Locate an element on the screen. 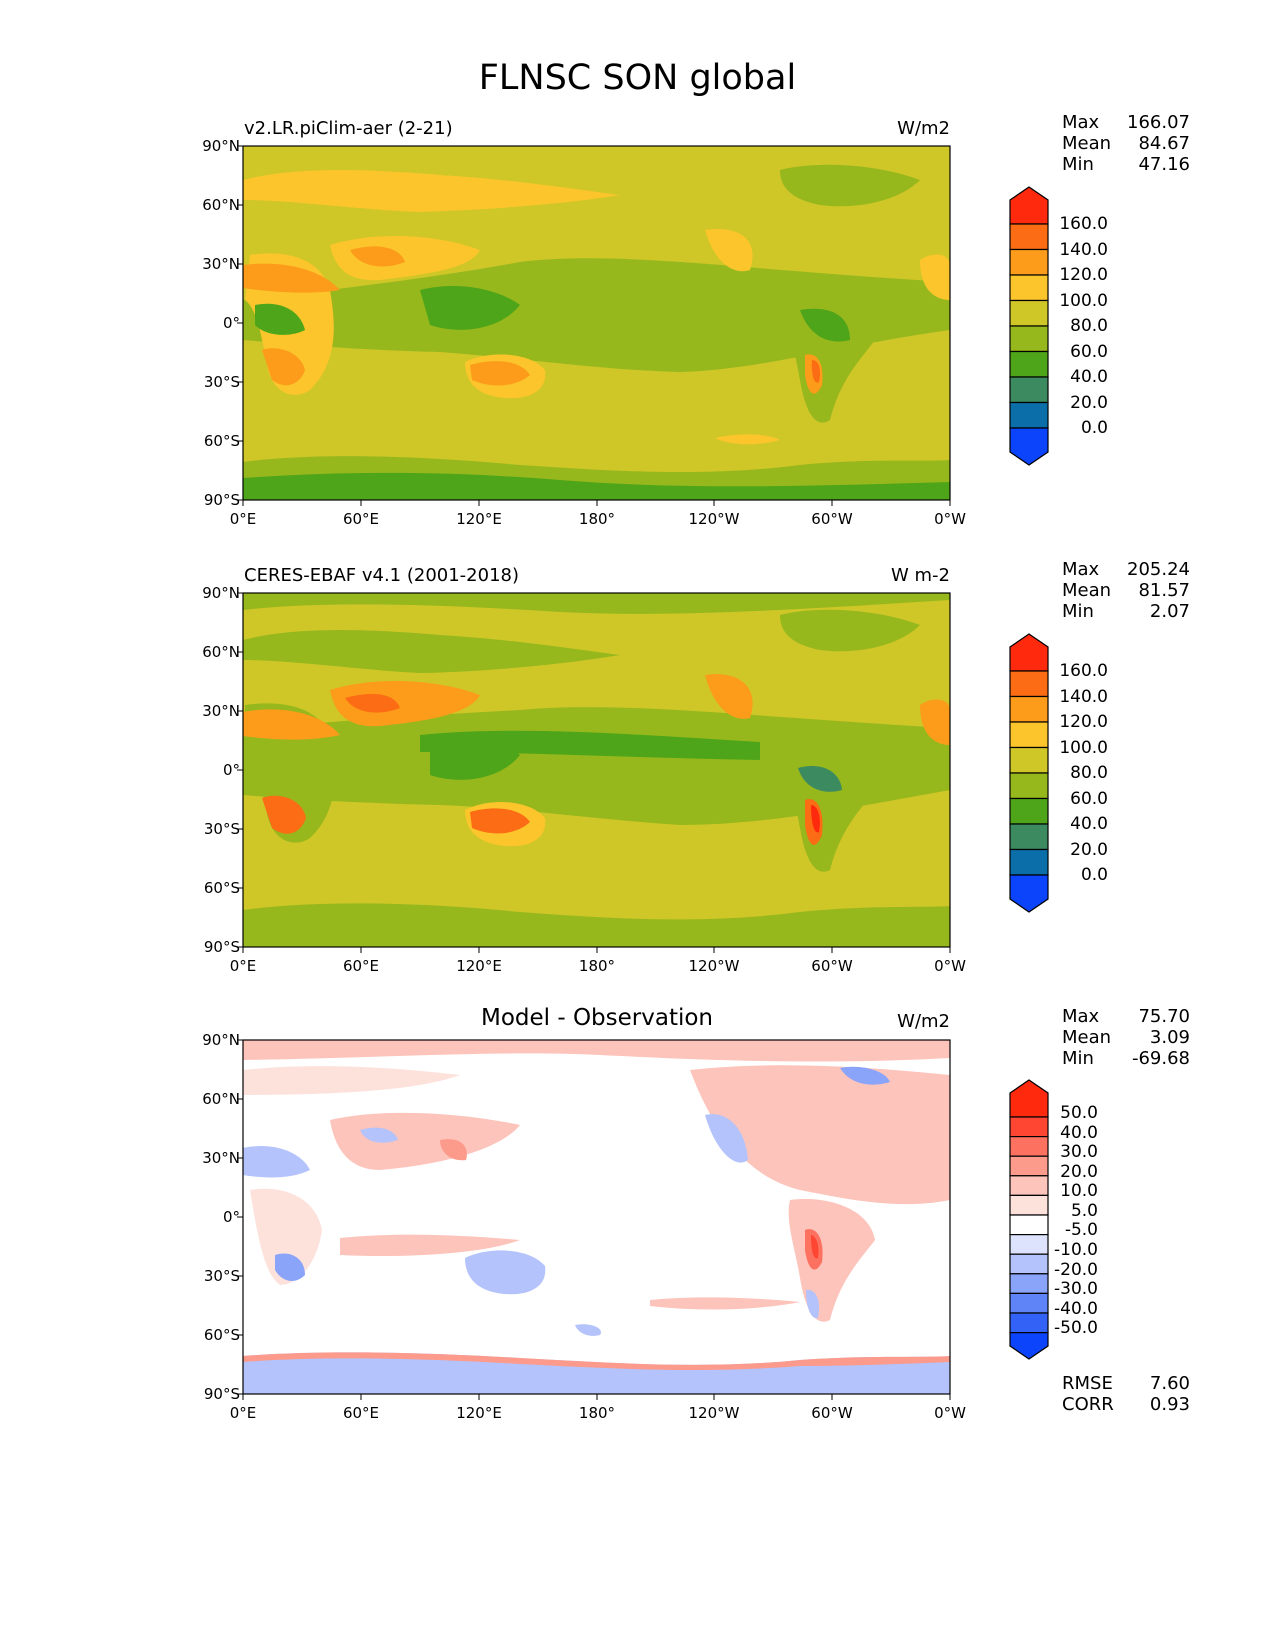 Image resolution: width=1275 pixels, height=1650 pixels. panel-2-mean-label: Mean is located at coordinates (1087, 590).